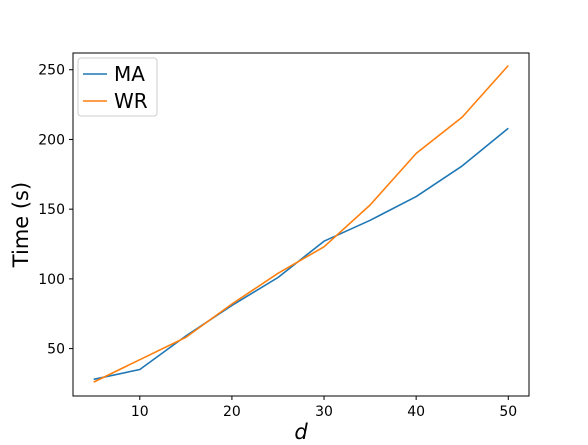  Describe the element at coordinates (56, 350) in the screenshot. I see `y-tick-label: 50` at that location.